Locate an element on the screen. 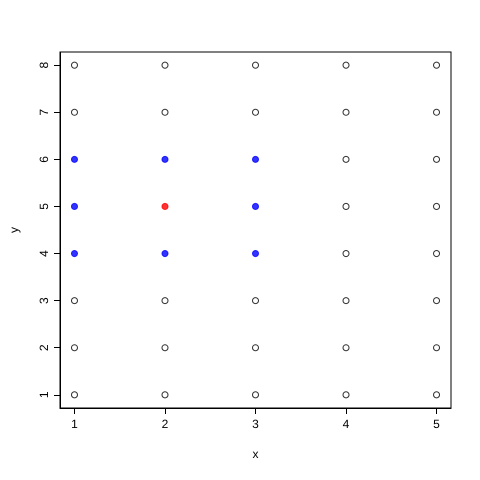  x-axis-title: x is located at coordinates (255, 454).